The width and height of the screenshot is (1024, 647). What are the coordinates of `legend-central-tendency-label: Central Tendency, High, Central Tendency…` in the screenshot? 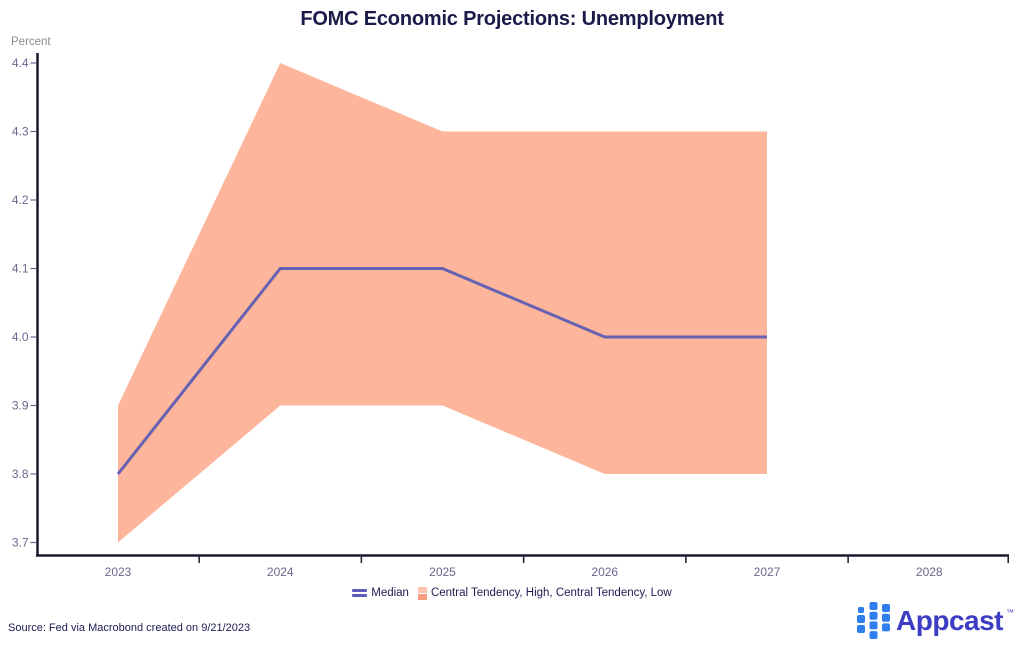 It's located at (551, 593).